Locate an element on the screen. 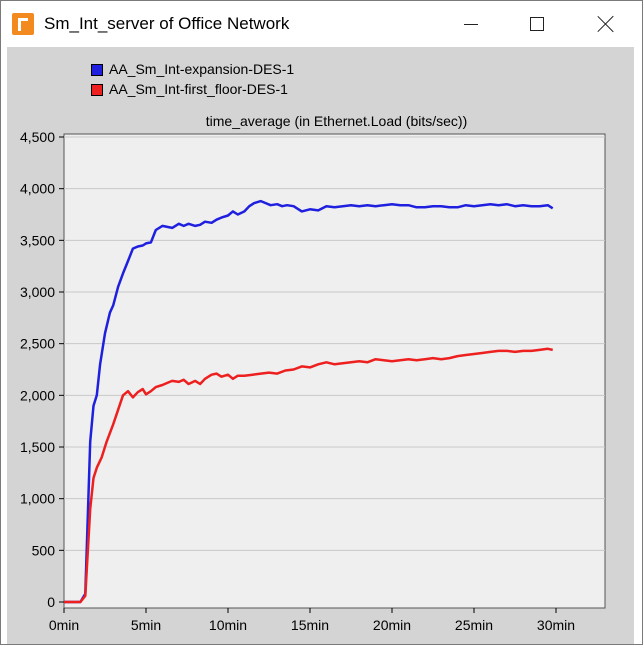  y-tick-label: 1,500 is located at coordinates (37, 447).